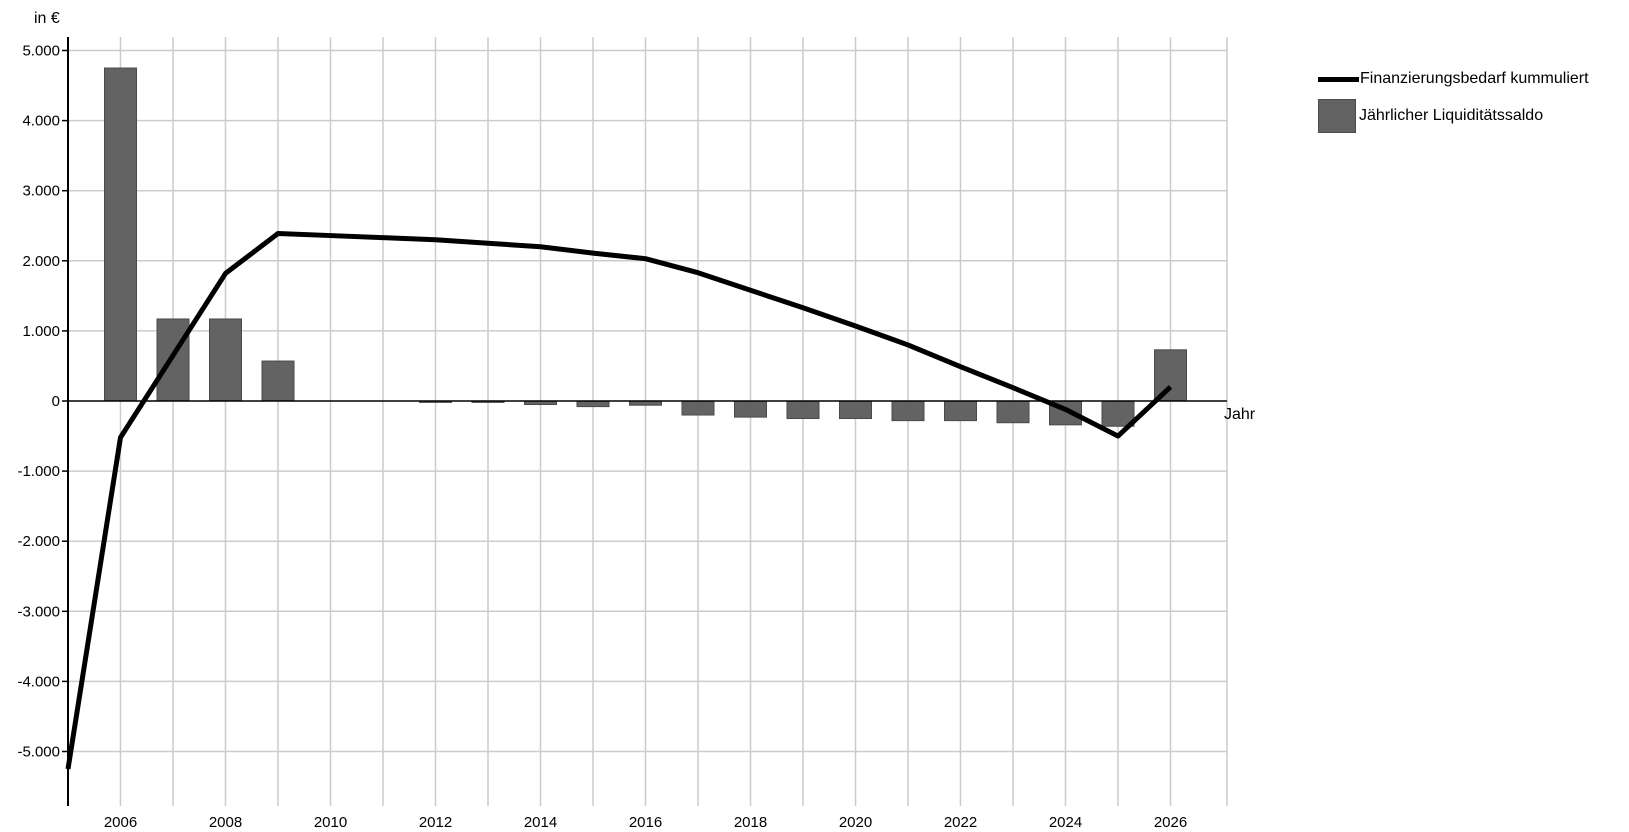 The height and width of the screenshot is (832, 1629). I want to click on legend-item-bar: Jährlicher Liquiditätssaldo, so click(1468, 116).